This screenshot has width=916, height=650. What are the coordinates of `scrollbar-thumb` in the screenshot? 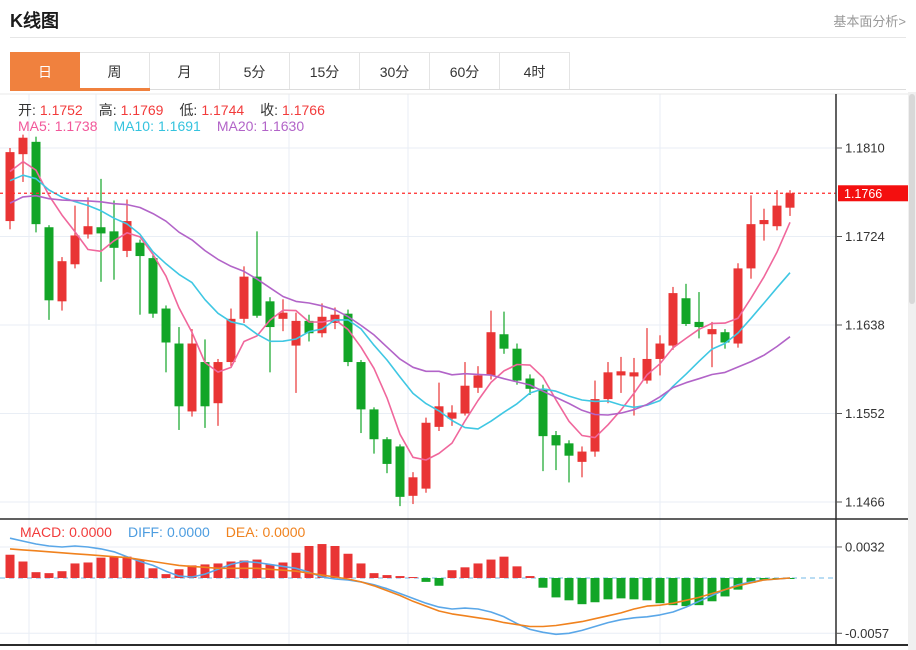 It's located at (912, 199).